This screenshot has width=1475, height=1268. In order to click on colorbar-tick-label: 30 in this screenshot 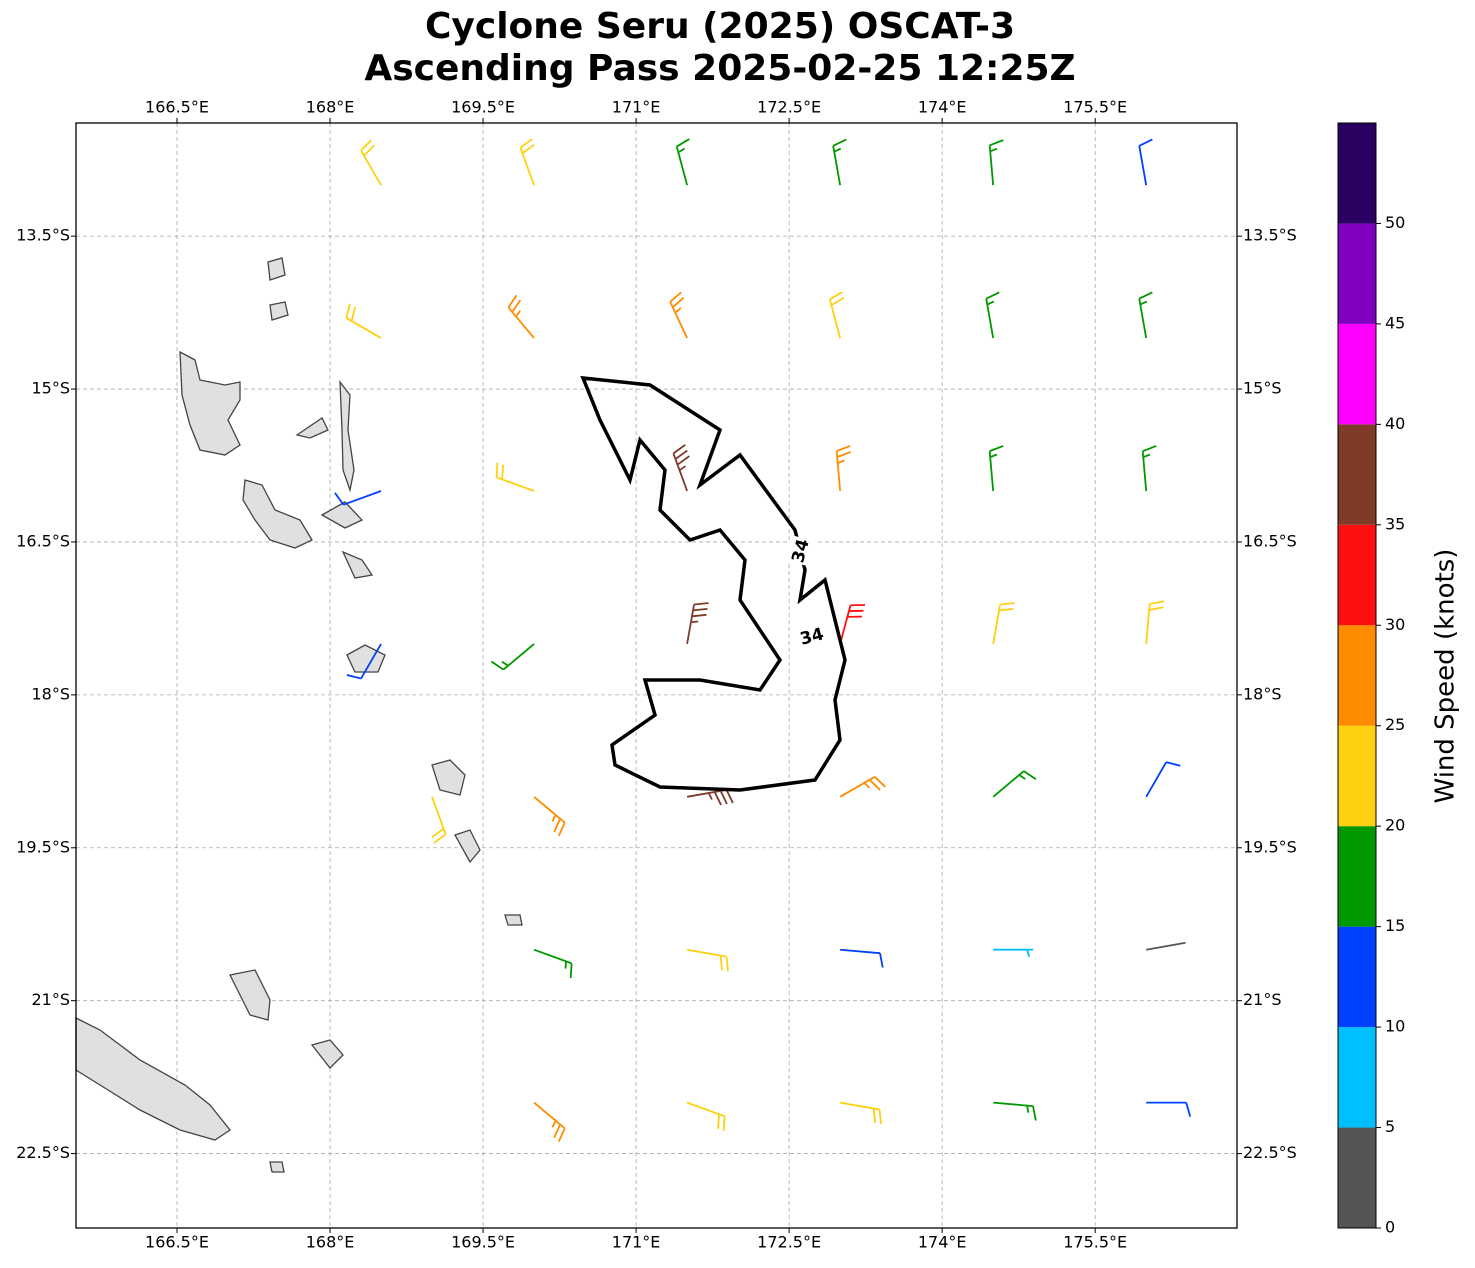, I will do `click(1395, 624)`.